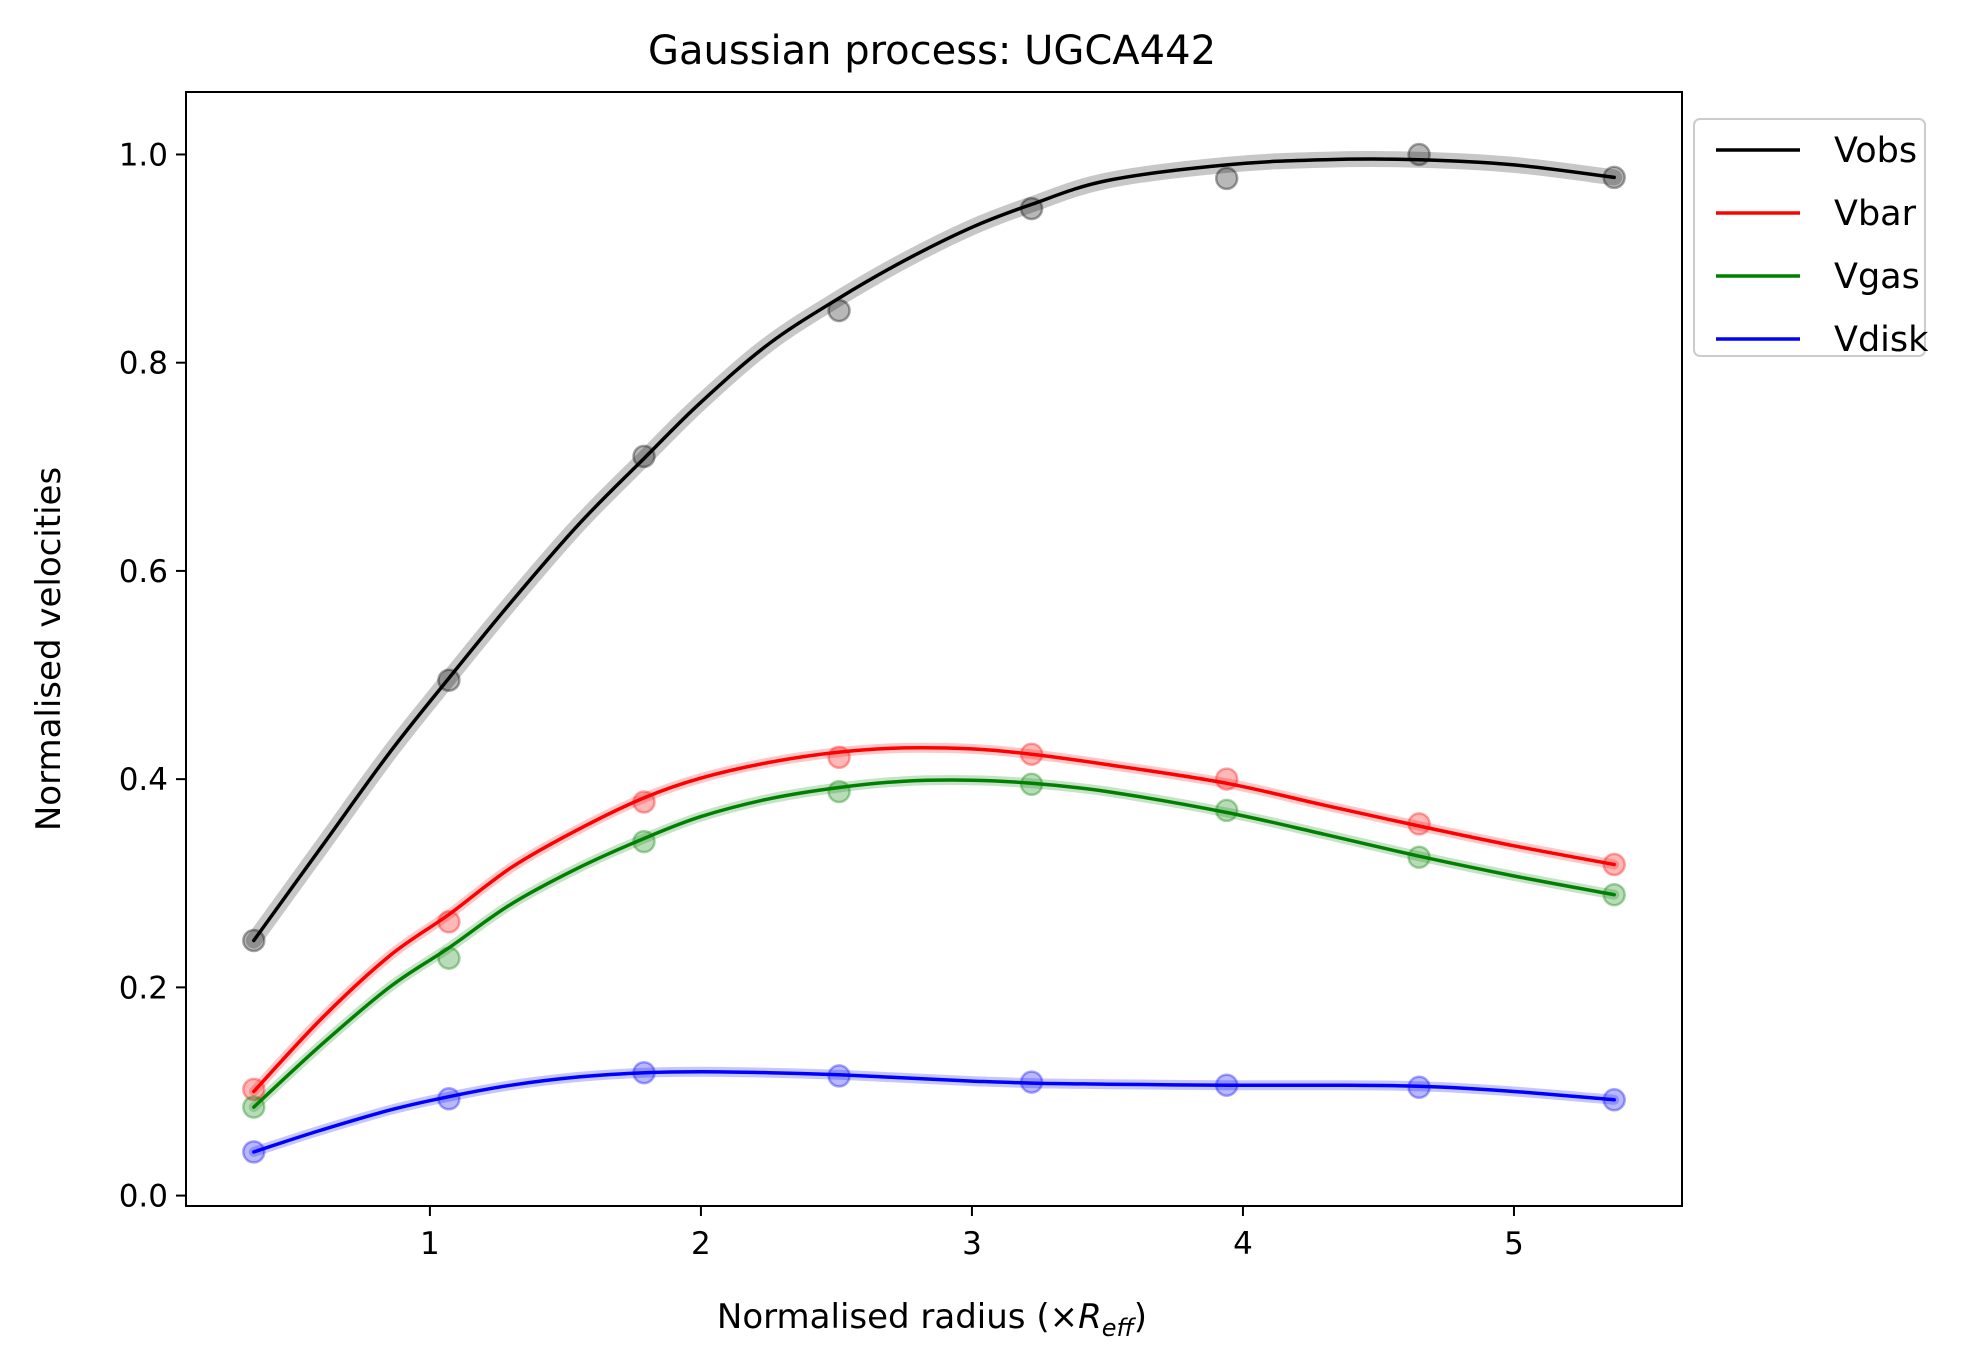 This screenshot has height=1362, width=1985. What do you see at coordinates (430, 1244) in the screenshot?
I see `x-tick-label: 1` at bounding box center [430, 1244].